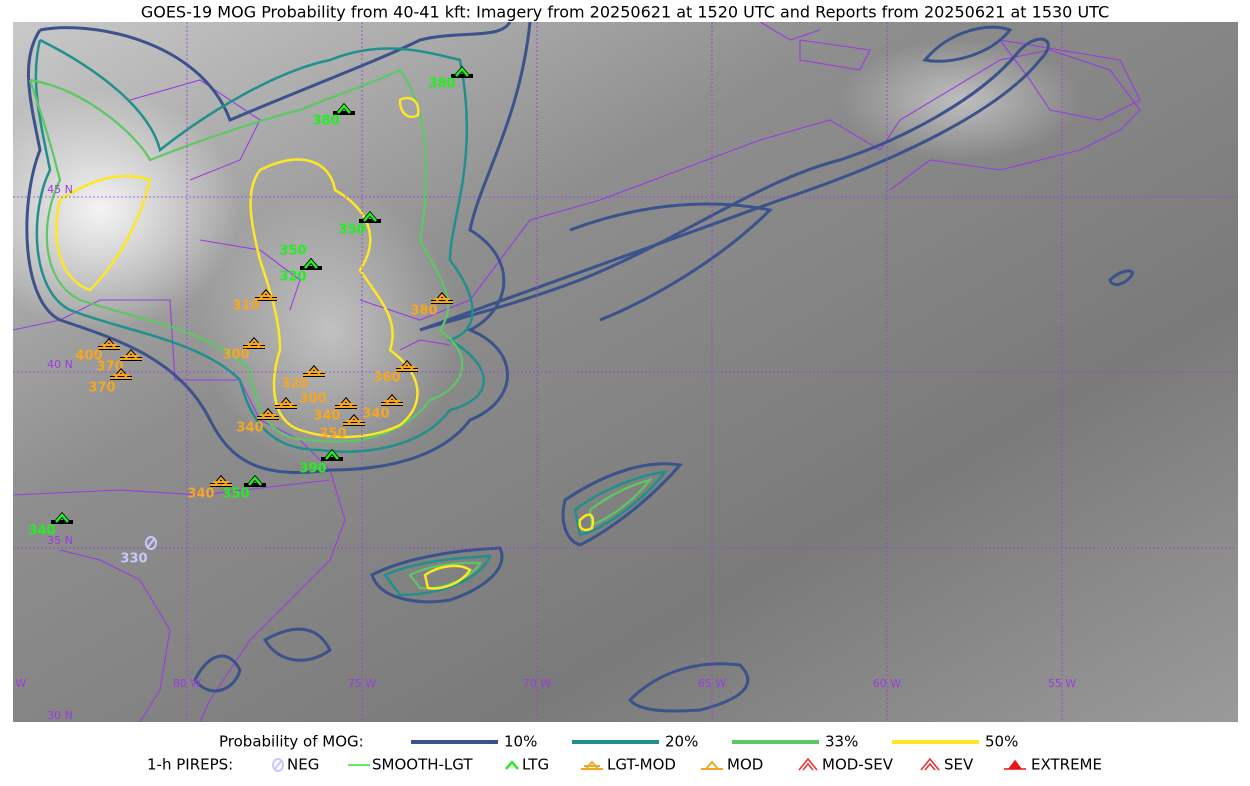 The image size is (1250, 786). What do you see at coordinates (386, 378) in the screenshot?
I see `report-altitude: 360` at bounding box center [386, 378].